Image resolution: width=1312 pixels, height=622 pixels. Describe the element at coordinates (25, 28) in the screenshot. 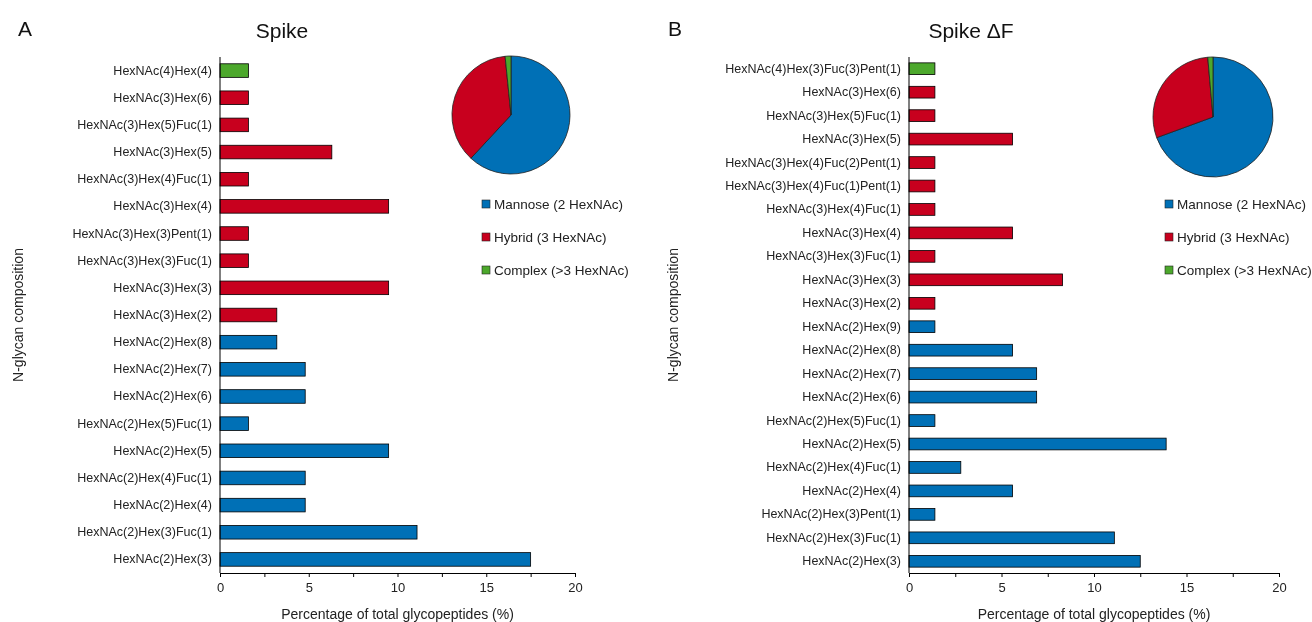

I see `text: A` at that location.